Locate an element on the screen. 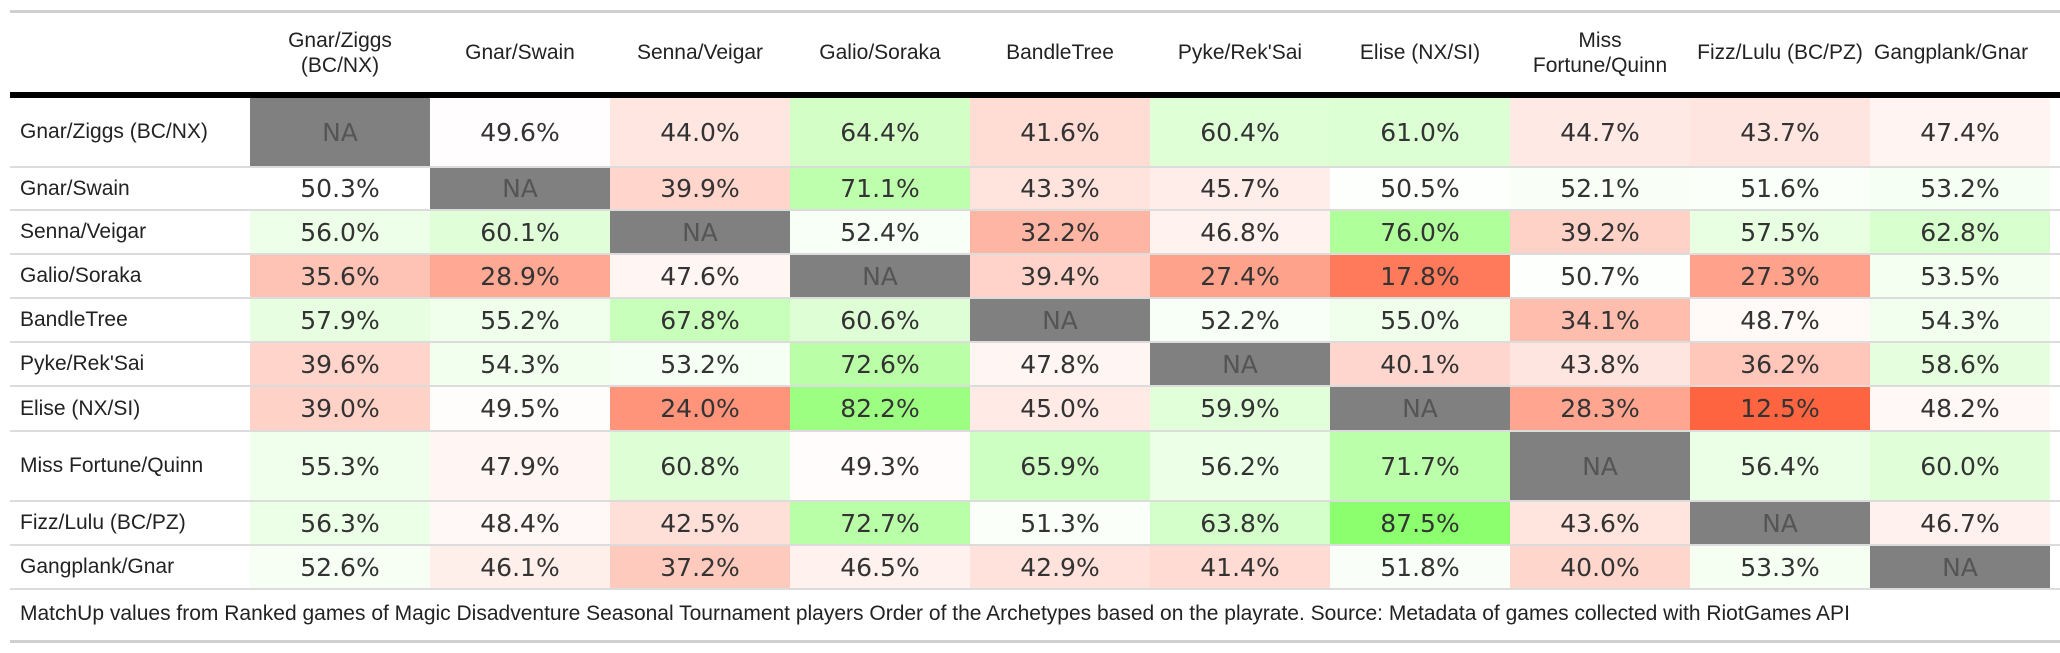 This screenshot has width=2060, height=653. column-header: Gnar/Swain is located at coordinates (520, 52).